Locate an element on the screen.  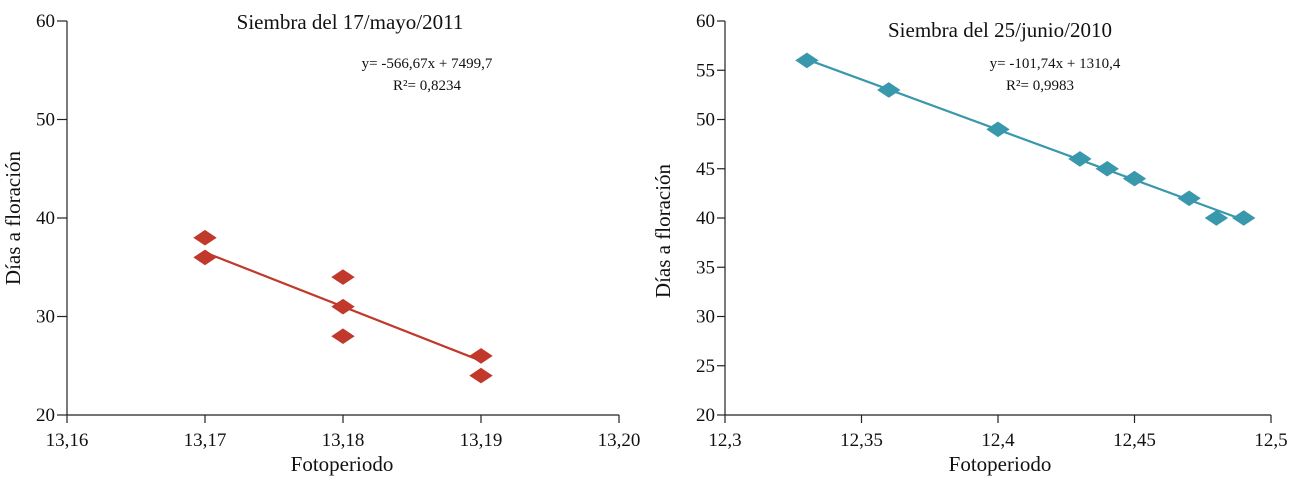
chart-title: Siembra del 25/junio/2010 is located at coordinates (1000, 30).